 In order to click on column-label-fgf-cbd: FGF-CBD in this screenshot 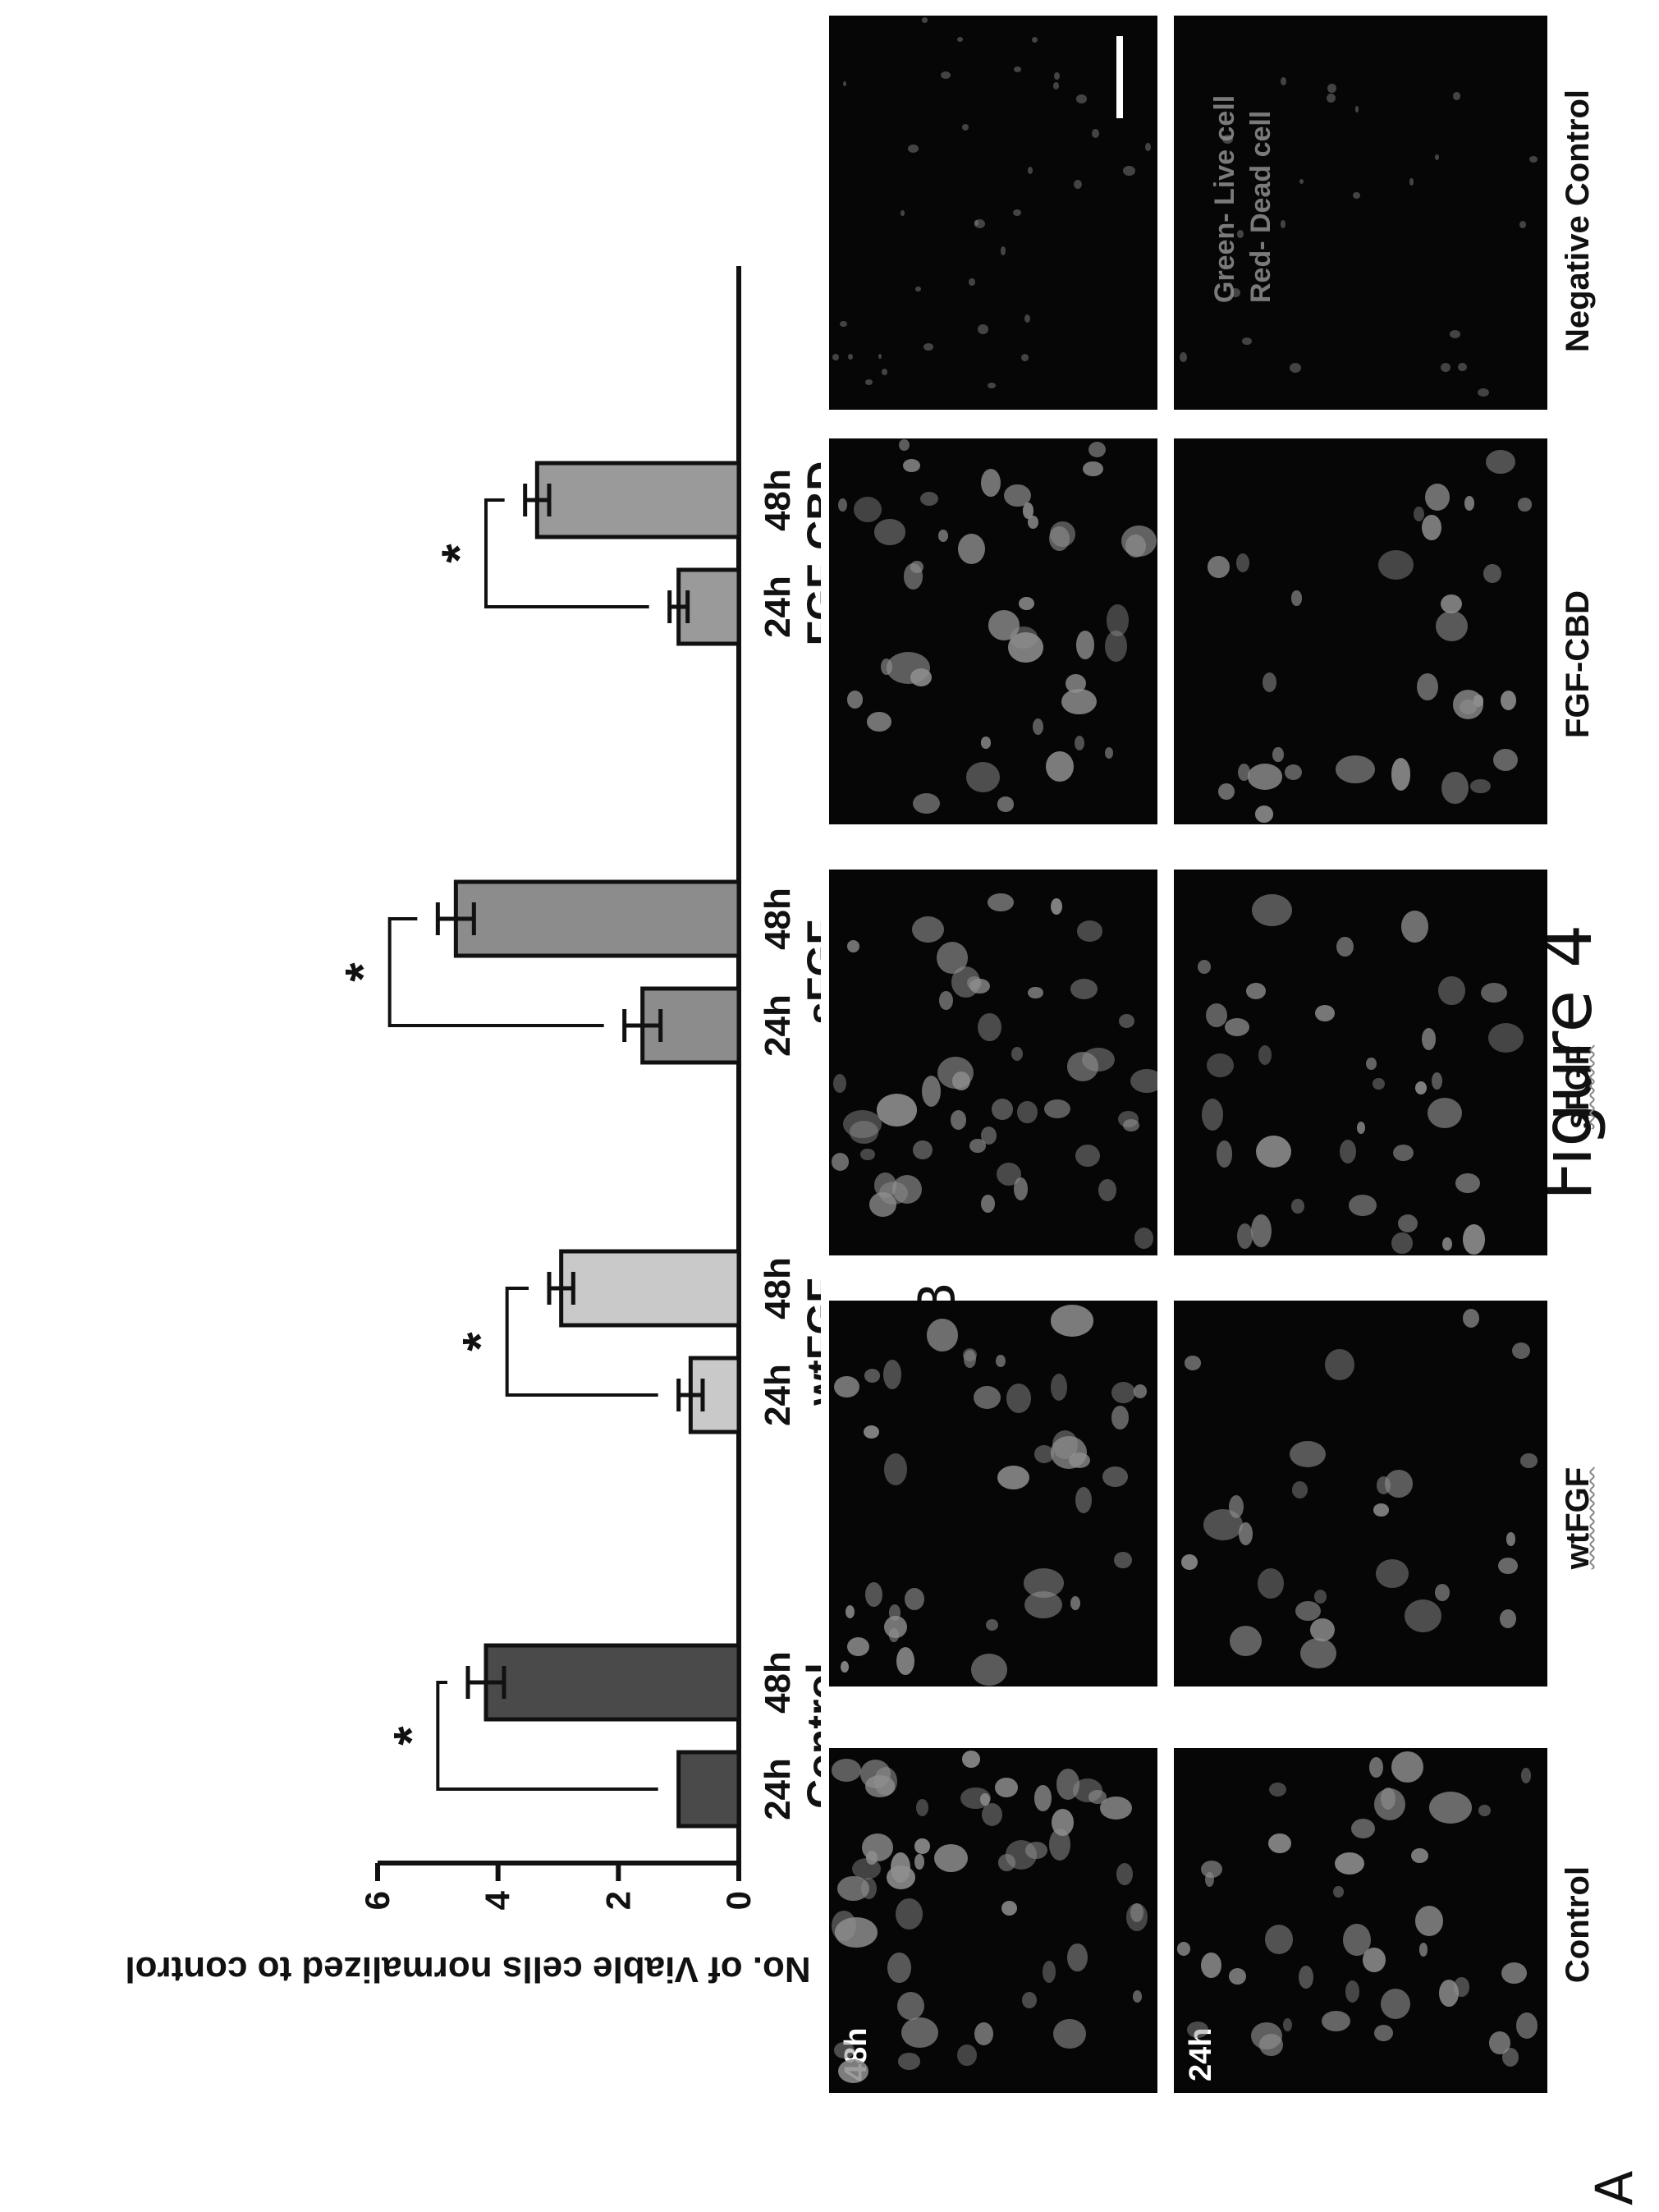, I will do `click(1578, 664)`.